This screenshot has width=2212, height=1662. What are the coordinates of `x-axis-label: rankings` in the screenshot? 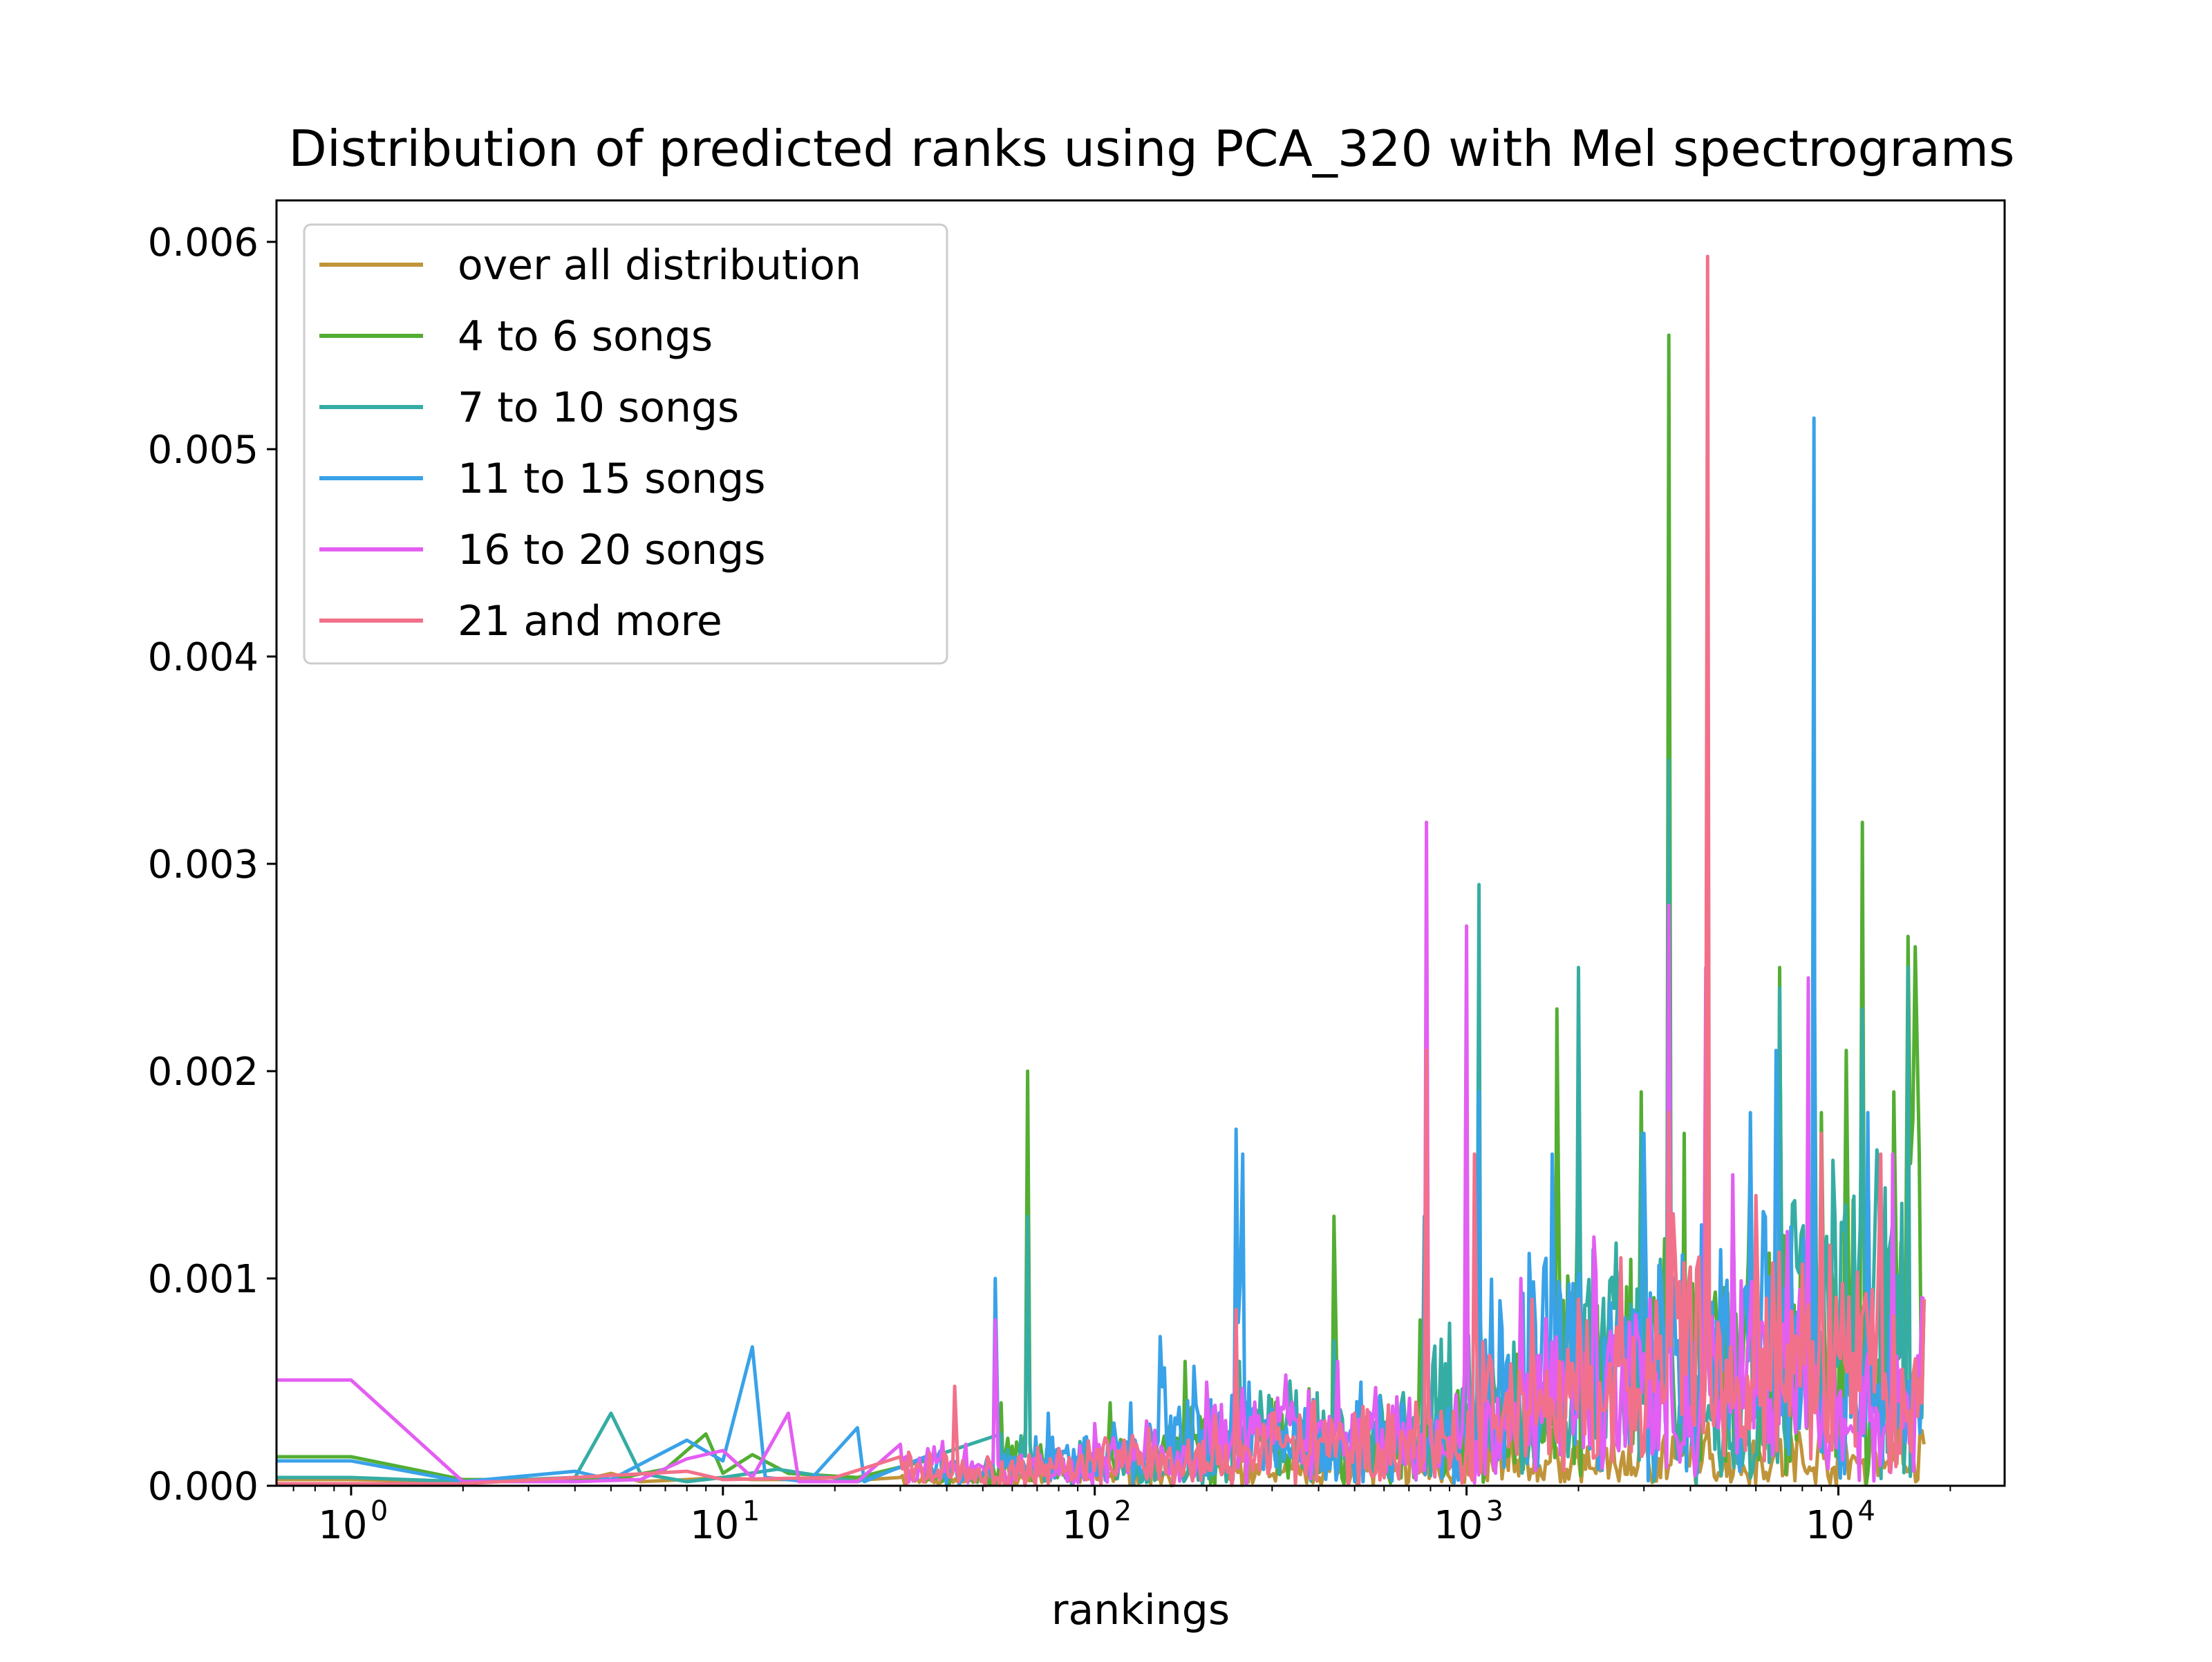 It's located at (1140, 1610).